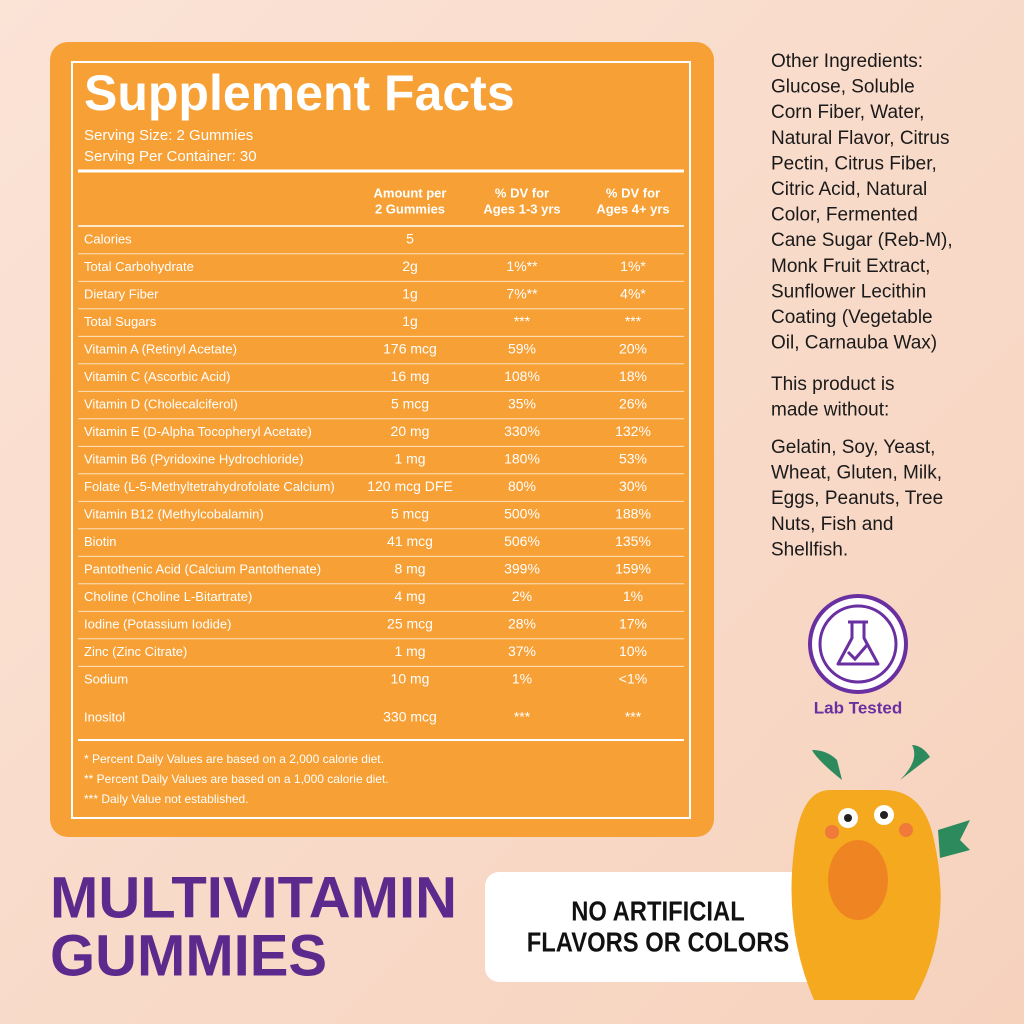  I want to click on nutrient-value: 500%, so click(522, 514).